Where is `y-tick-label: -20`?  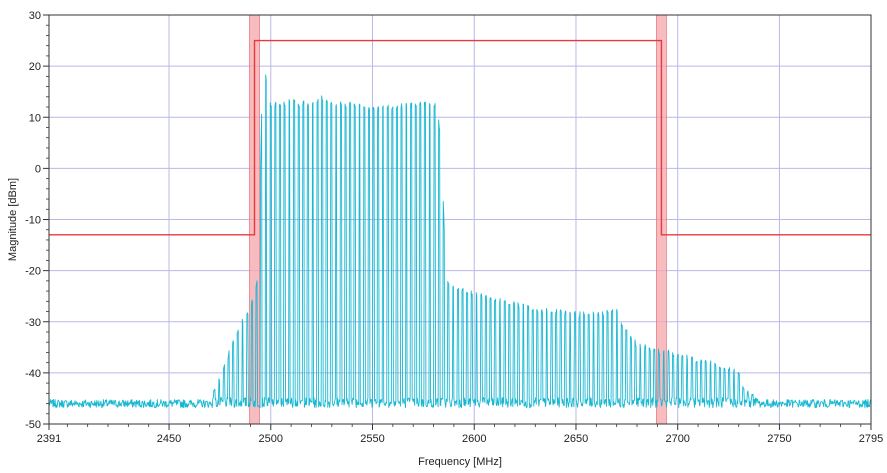 y-tick-label: -20 is located at coordinates (33, 272).